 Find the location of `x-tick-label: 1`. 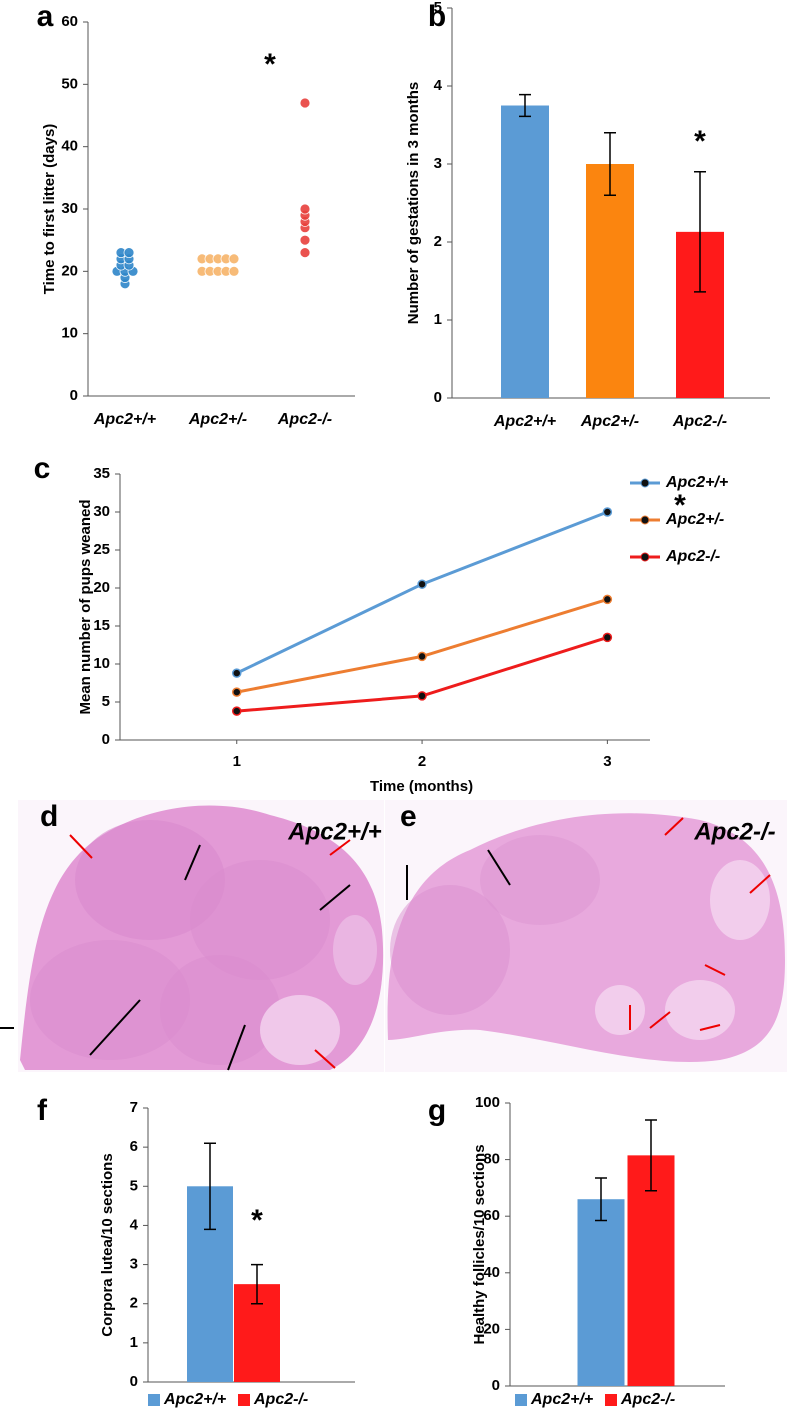

x-tick-label: 1 is located at coordinates (237, 761).